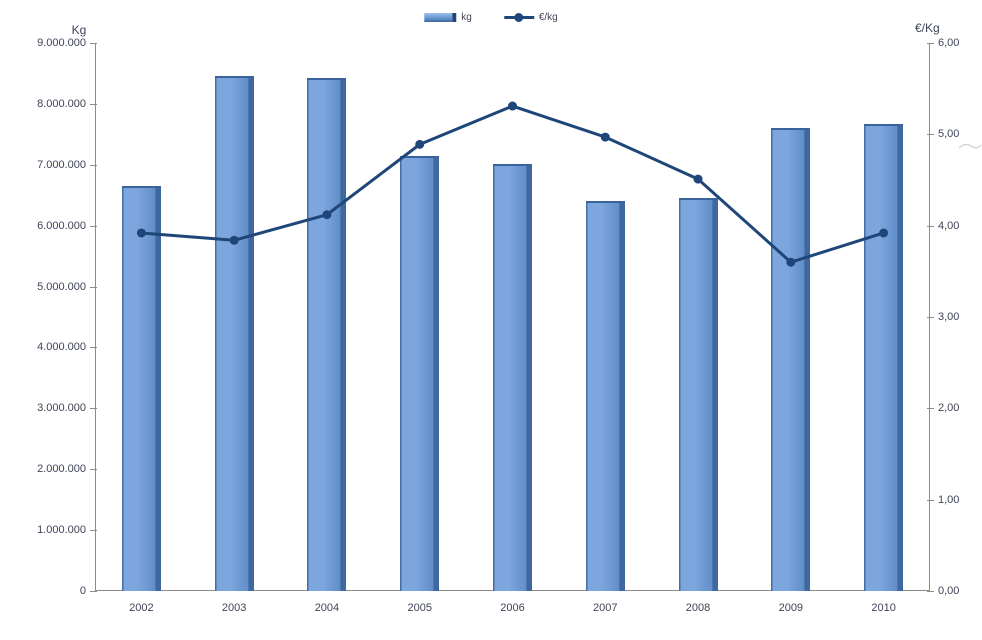 The image size is (982, 640). What do you see at coordinates (491, 17) in the screenshot?
I see `chart-legend: kg €/kg` at bounding box center [491, 17].